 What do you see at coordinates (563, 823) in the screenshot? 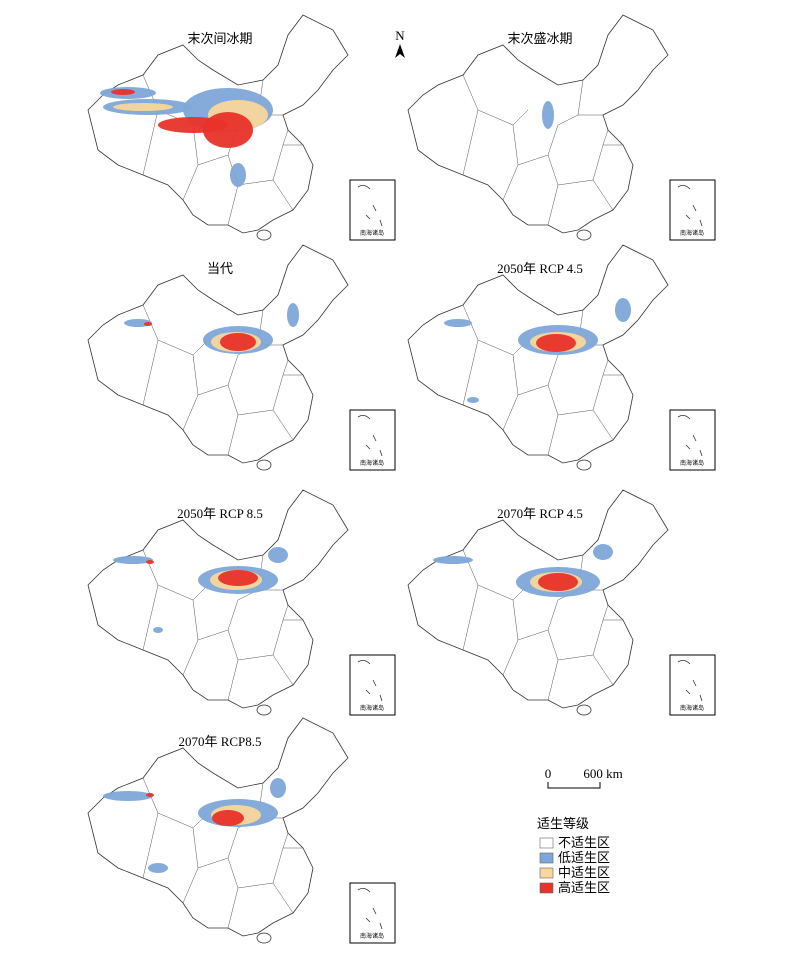
I see `legend-title: 适生等级` at bounding box center [563, 823].